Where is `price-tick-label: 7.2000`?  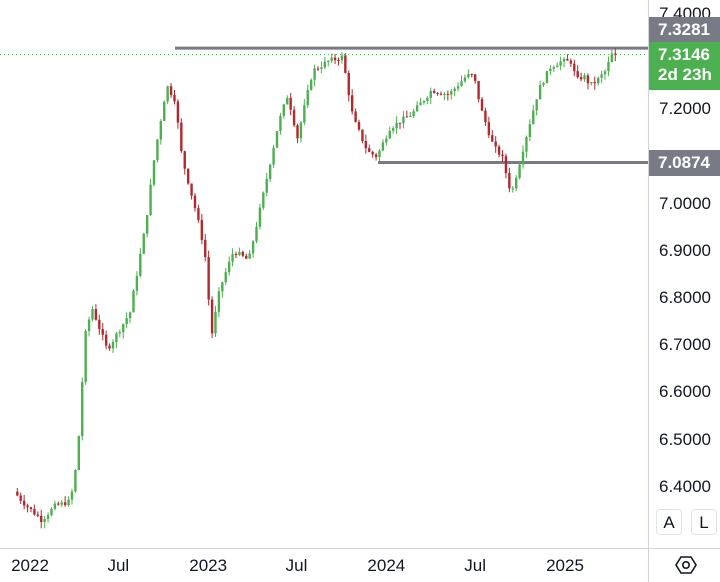 price-tick-label: 7.2000 is located at coordinates (685, 108).